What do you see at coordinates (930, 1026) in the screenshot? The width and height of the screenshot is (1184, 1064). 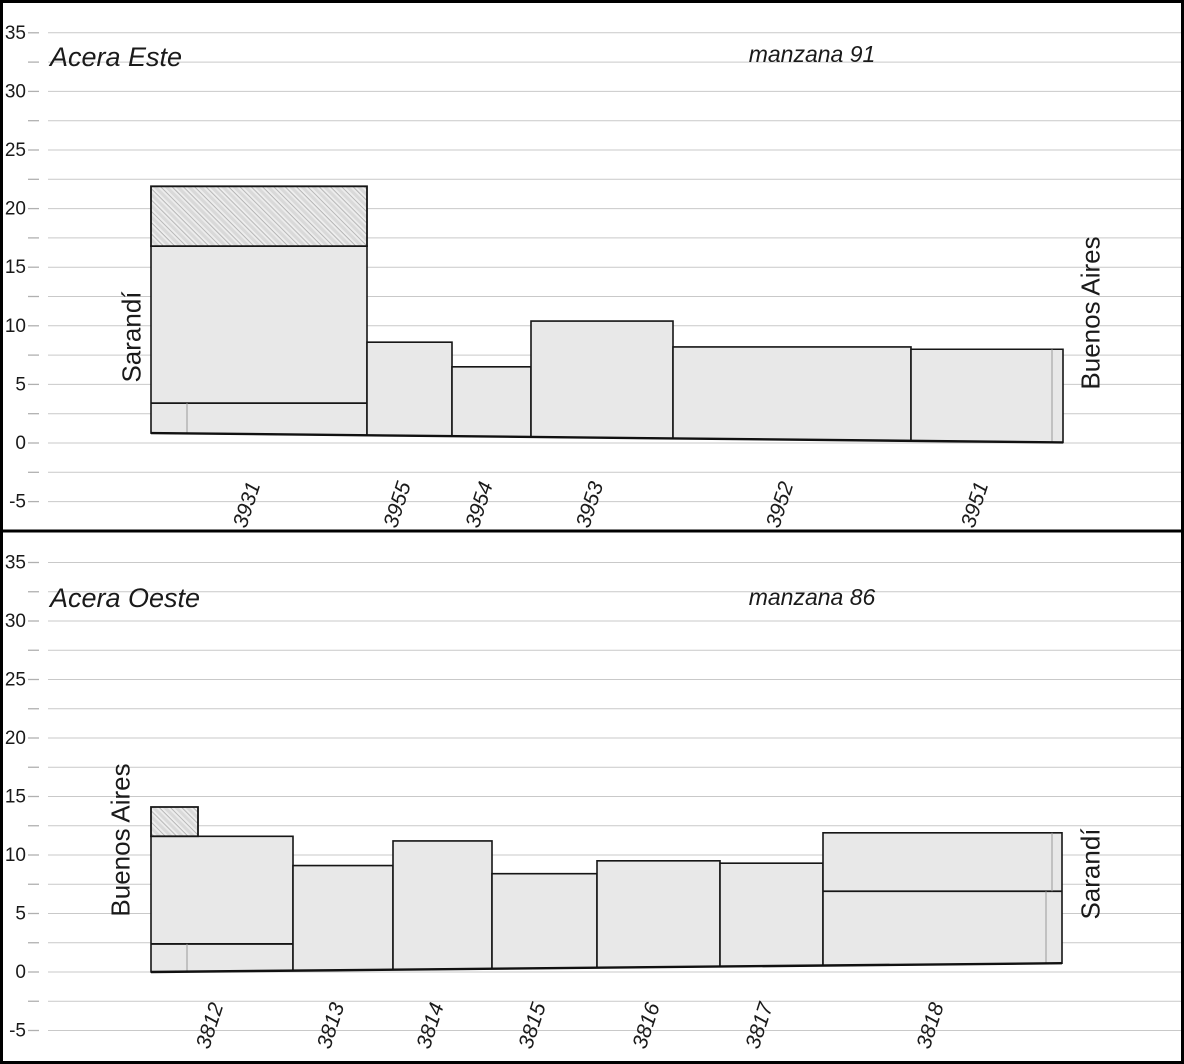 I see `x-label-building-3818: 3818` at bounding box center [930, 1026].